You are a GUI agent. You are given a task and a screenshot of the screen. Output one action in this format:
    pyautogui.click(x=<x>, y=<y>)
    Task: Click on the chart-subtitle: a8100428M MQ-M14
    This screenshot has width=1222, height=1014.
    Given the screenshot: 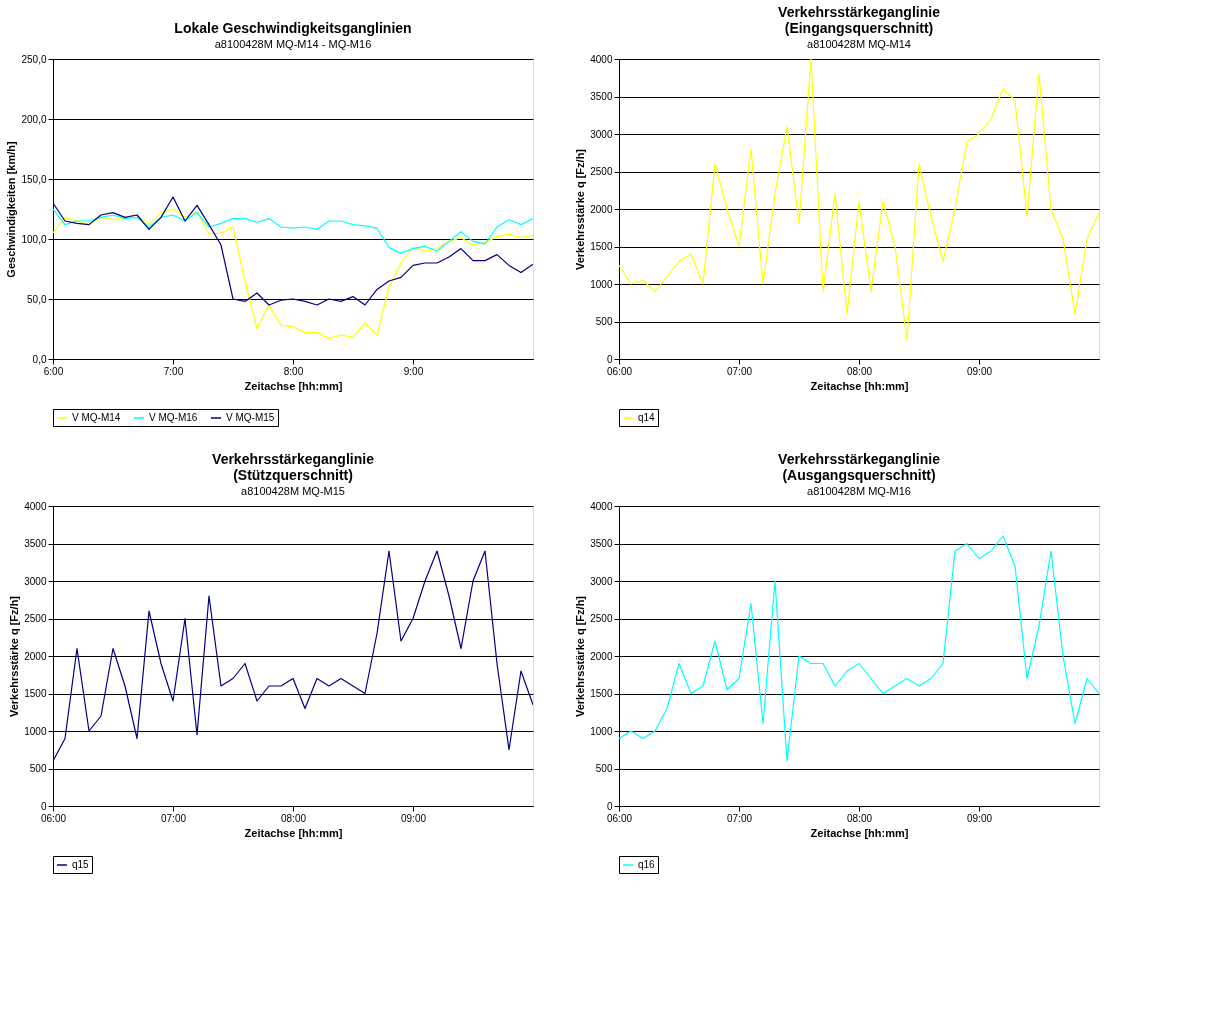 What is the action you would take?
    pyautogui.click(x=859, y=44)
    